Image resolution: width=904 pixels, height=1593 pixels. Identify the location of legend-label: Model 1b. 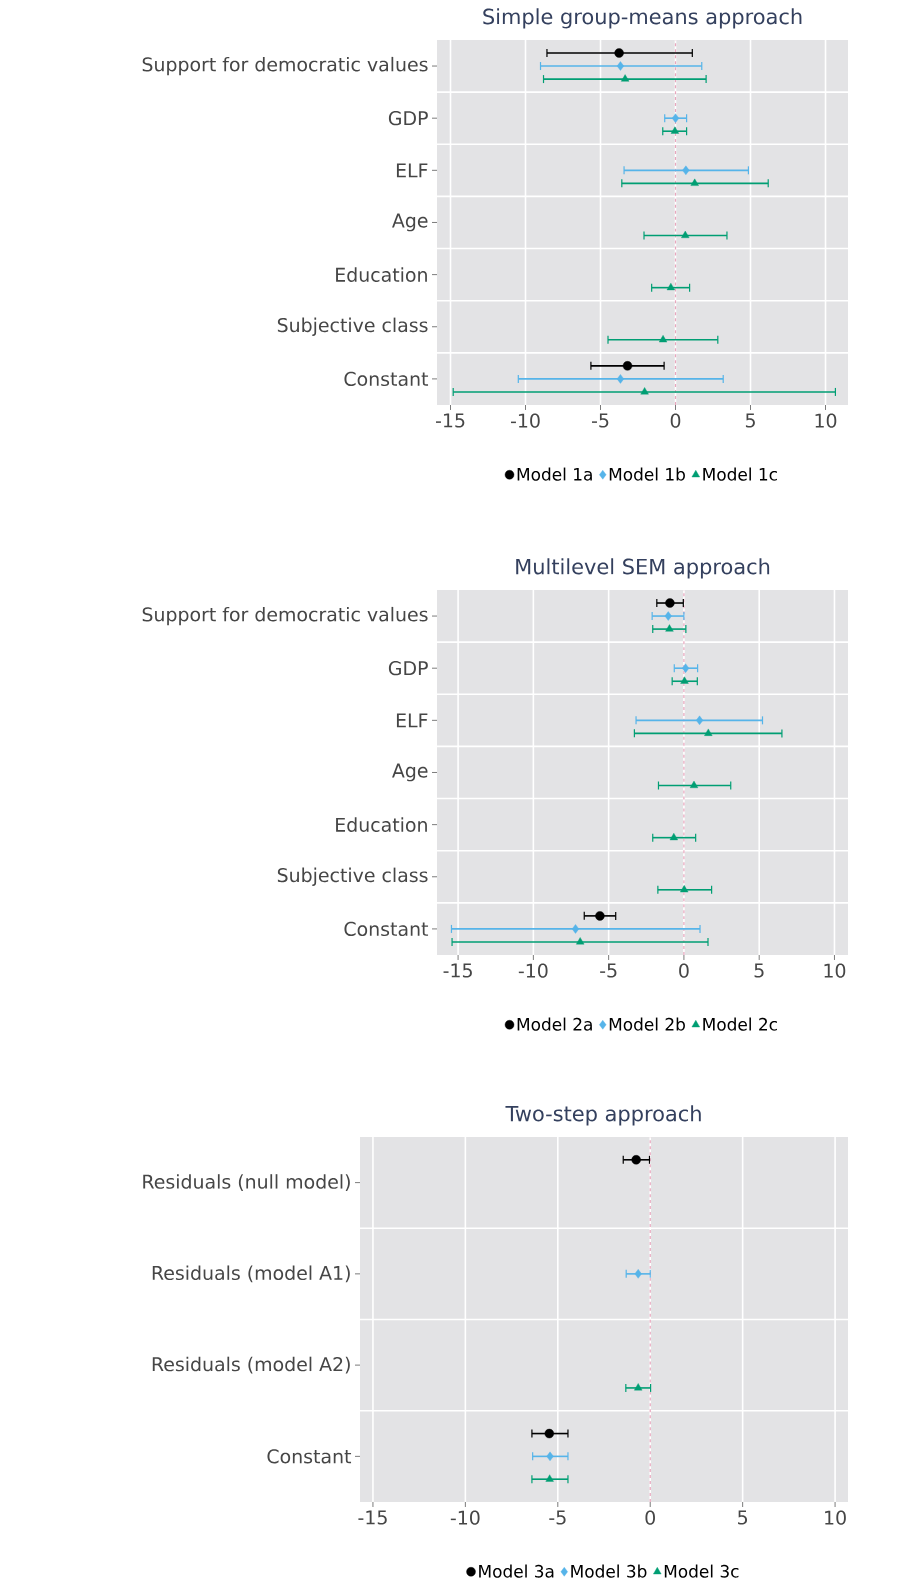
(647, 474).